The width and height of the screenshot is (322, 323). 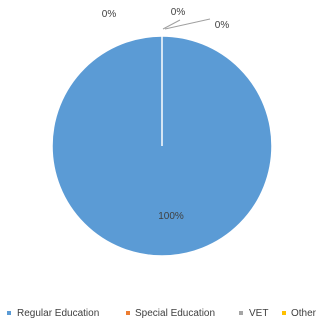 What do you see at coordinates (128, 313) in the screenshot?
I see `legend-swatch-special-education` at bounding box center [128, 313].